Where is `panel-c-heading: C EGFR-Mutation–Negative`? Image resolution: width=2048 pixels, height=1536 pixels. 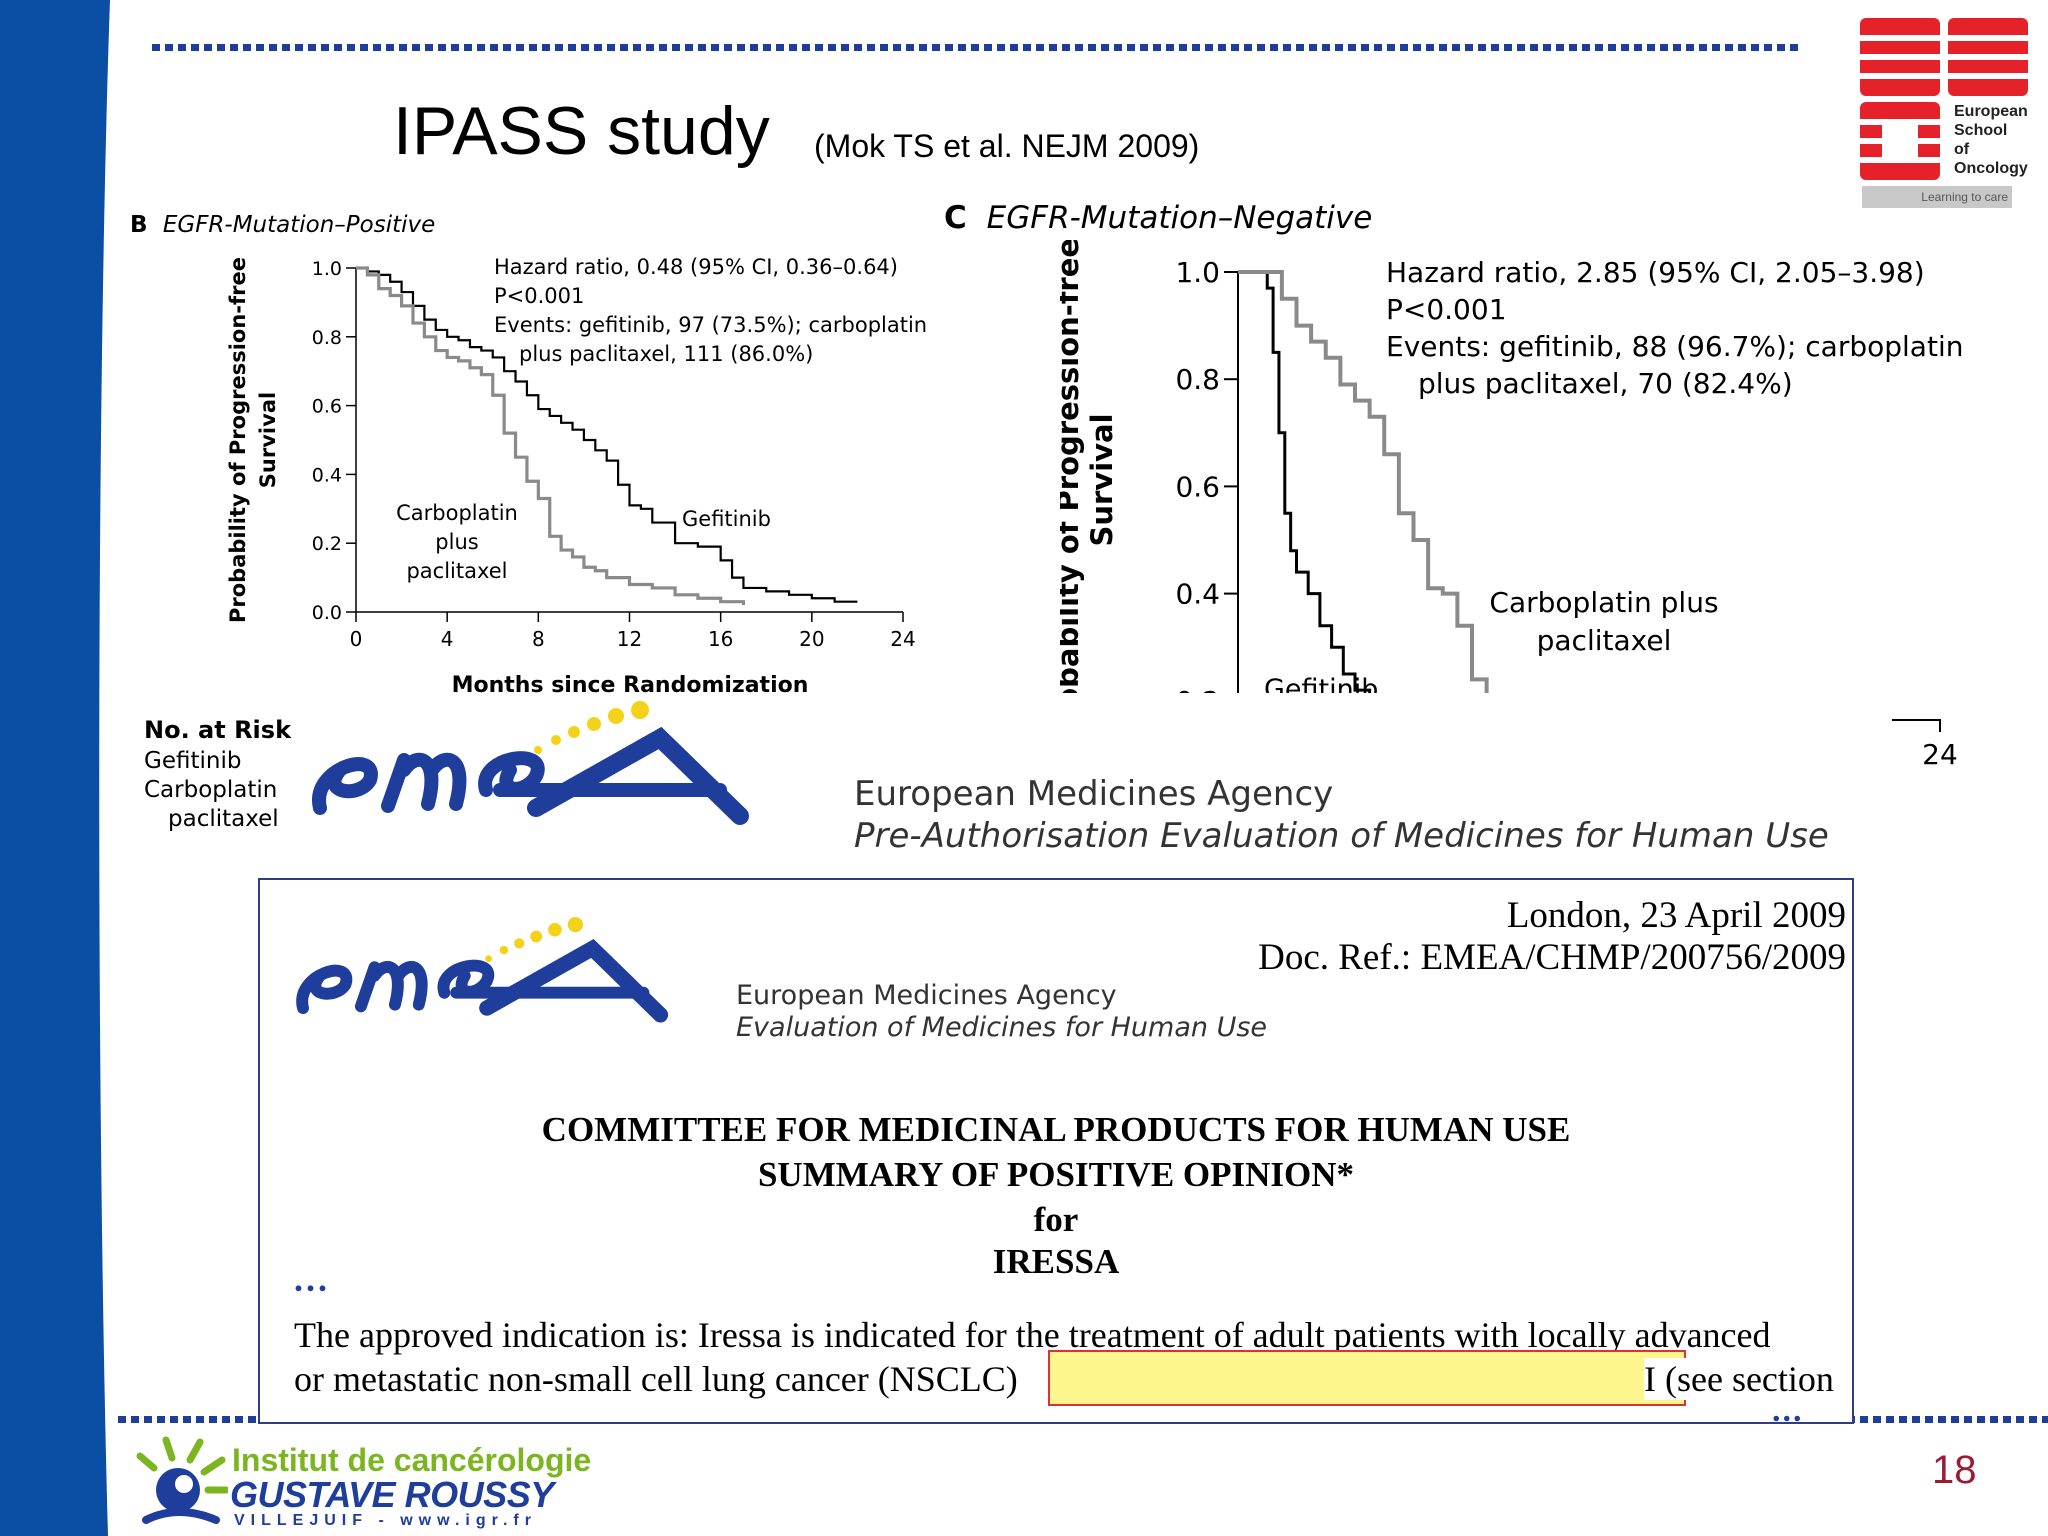 panel-c-heading: C EGFR-Mutation–Negative is located at coordinates (1158, 218).